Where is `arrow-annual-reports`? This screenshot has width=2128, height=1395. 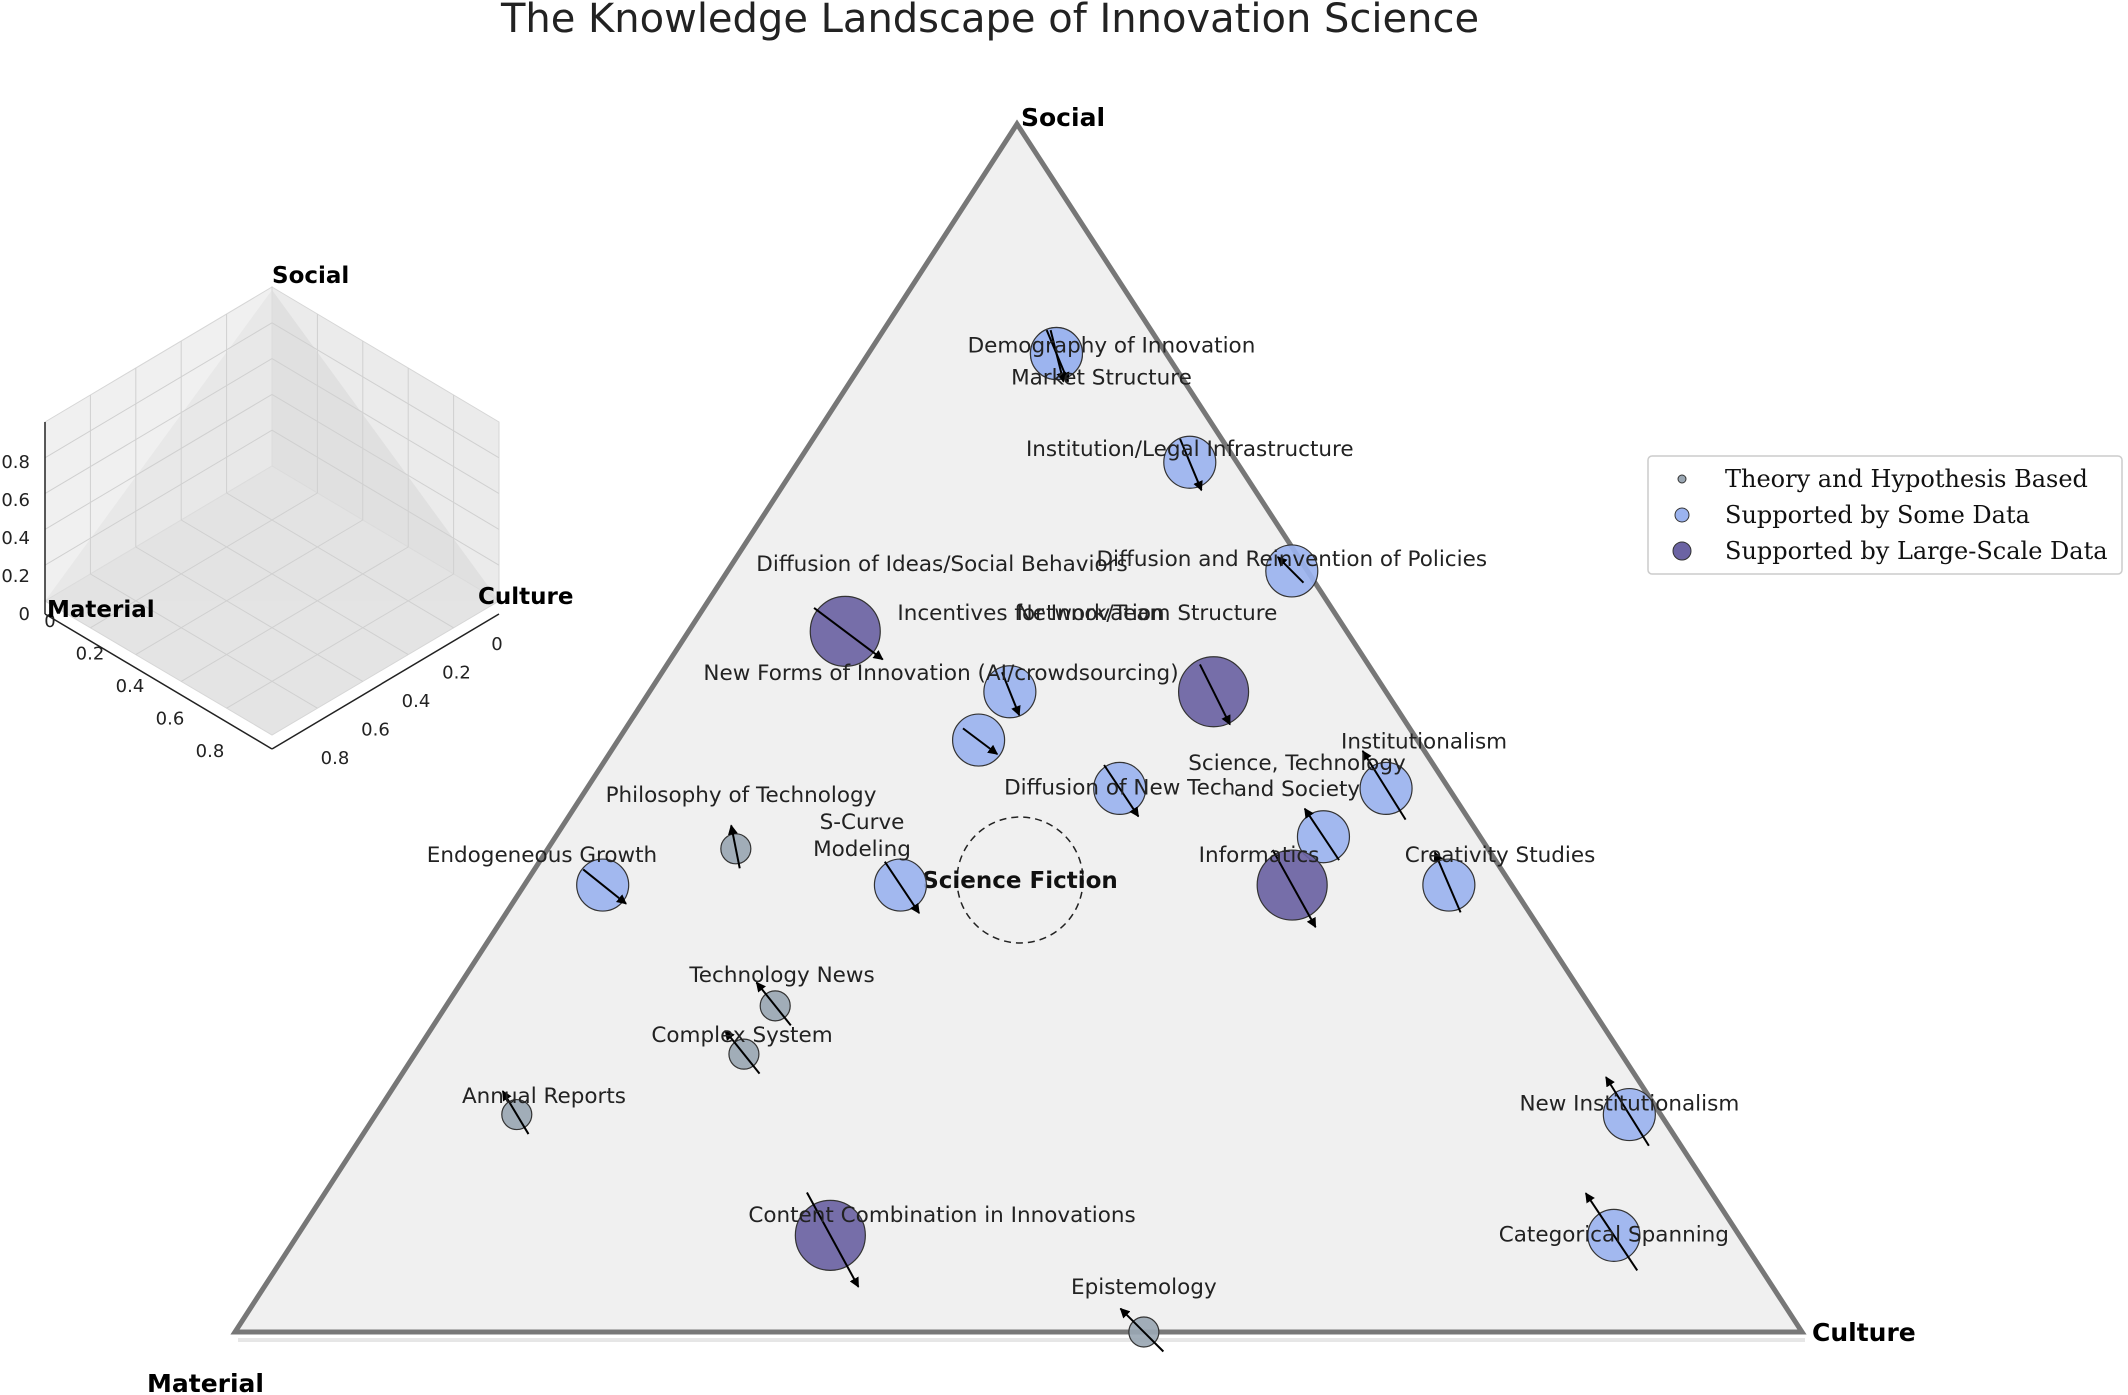
arrow-annual-reports is located at coordinates (515, 1112).